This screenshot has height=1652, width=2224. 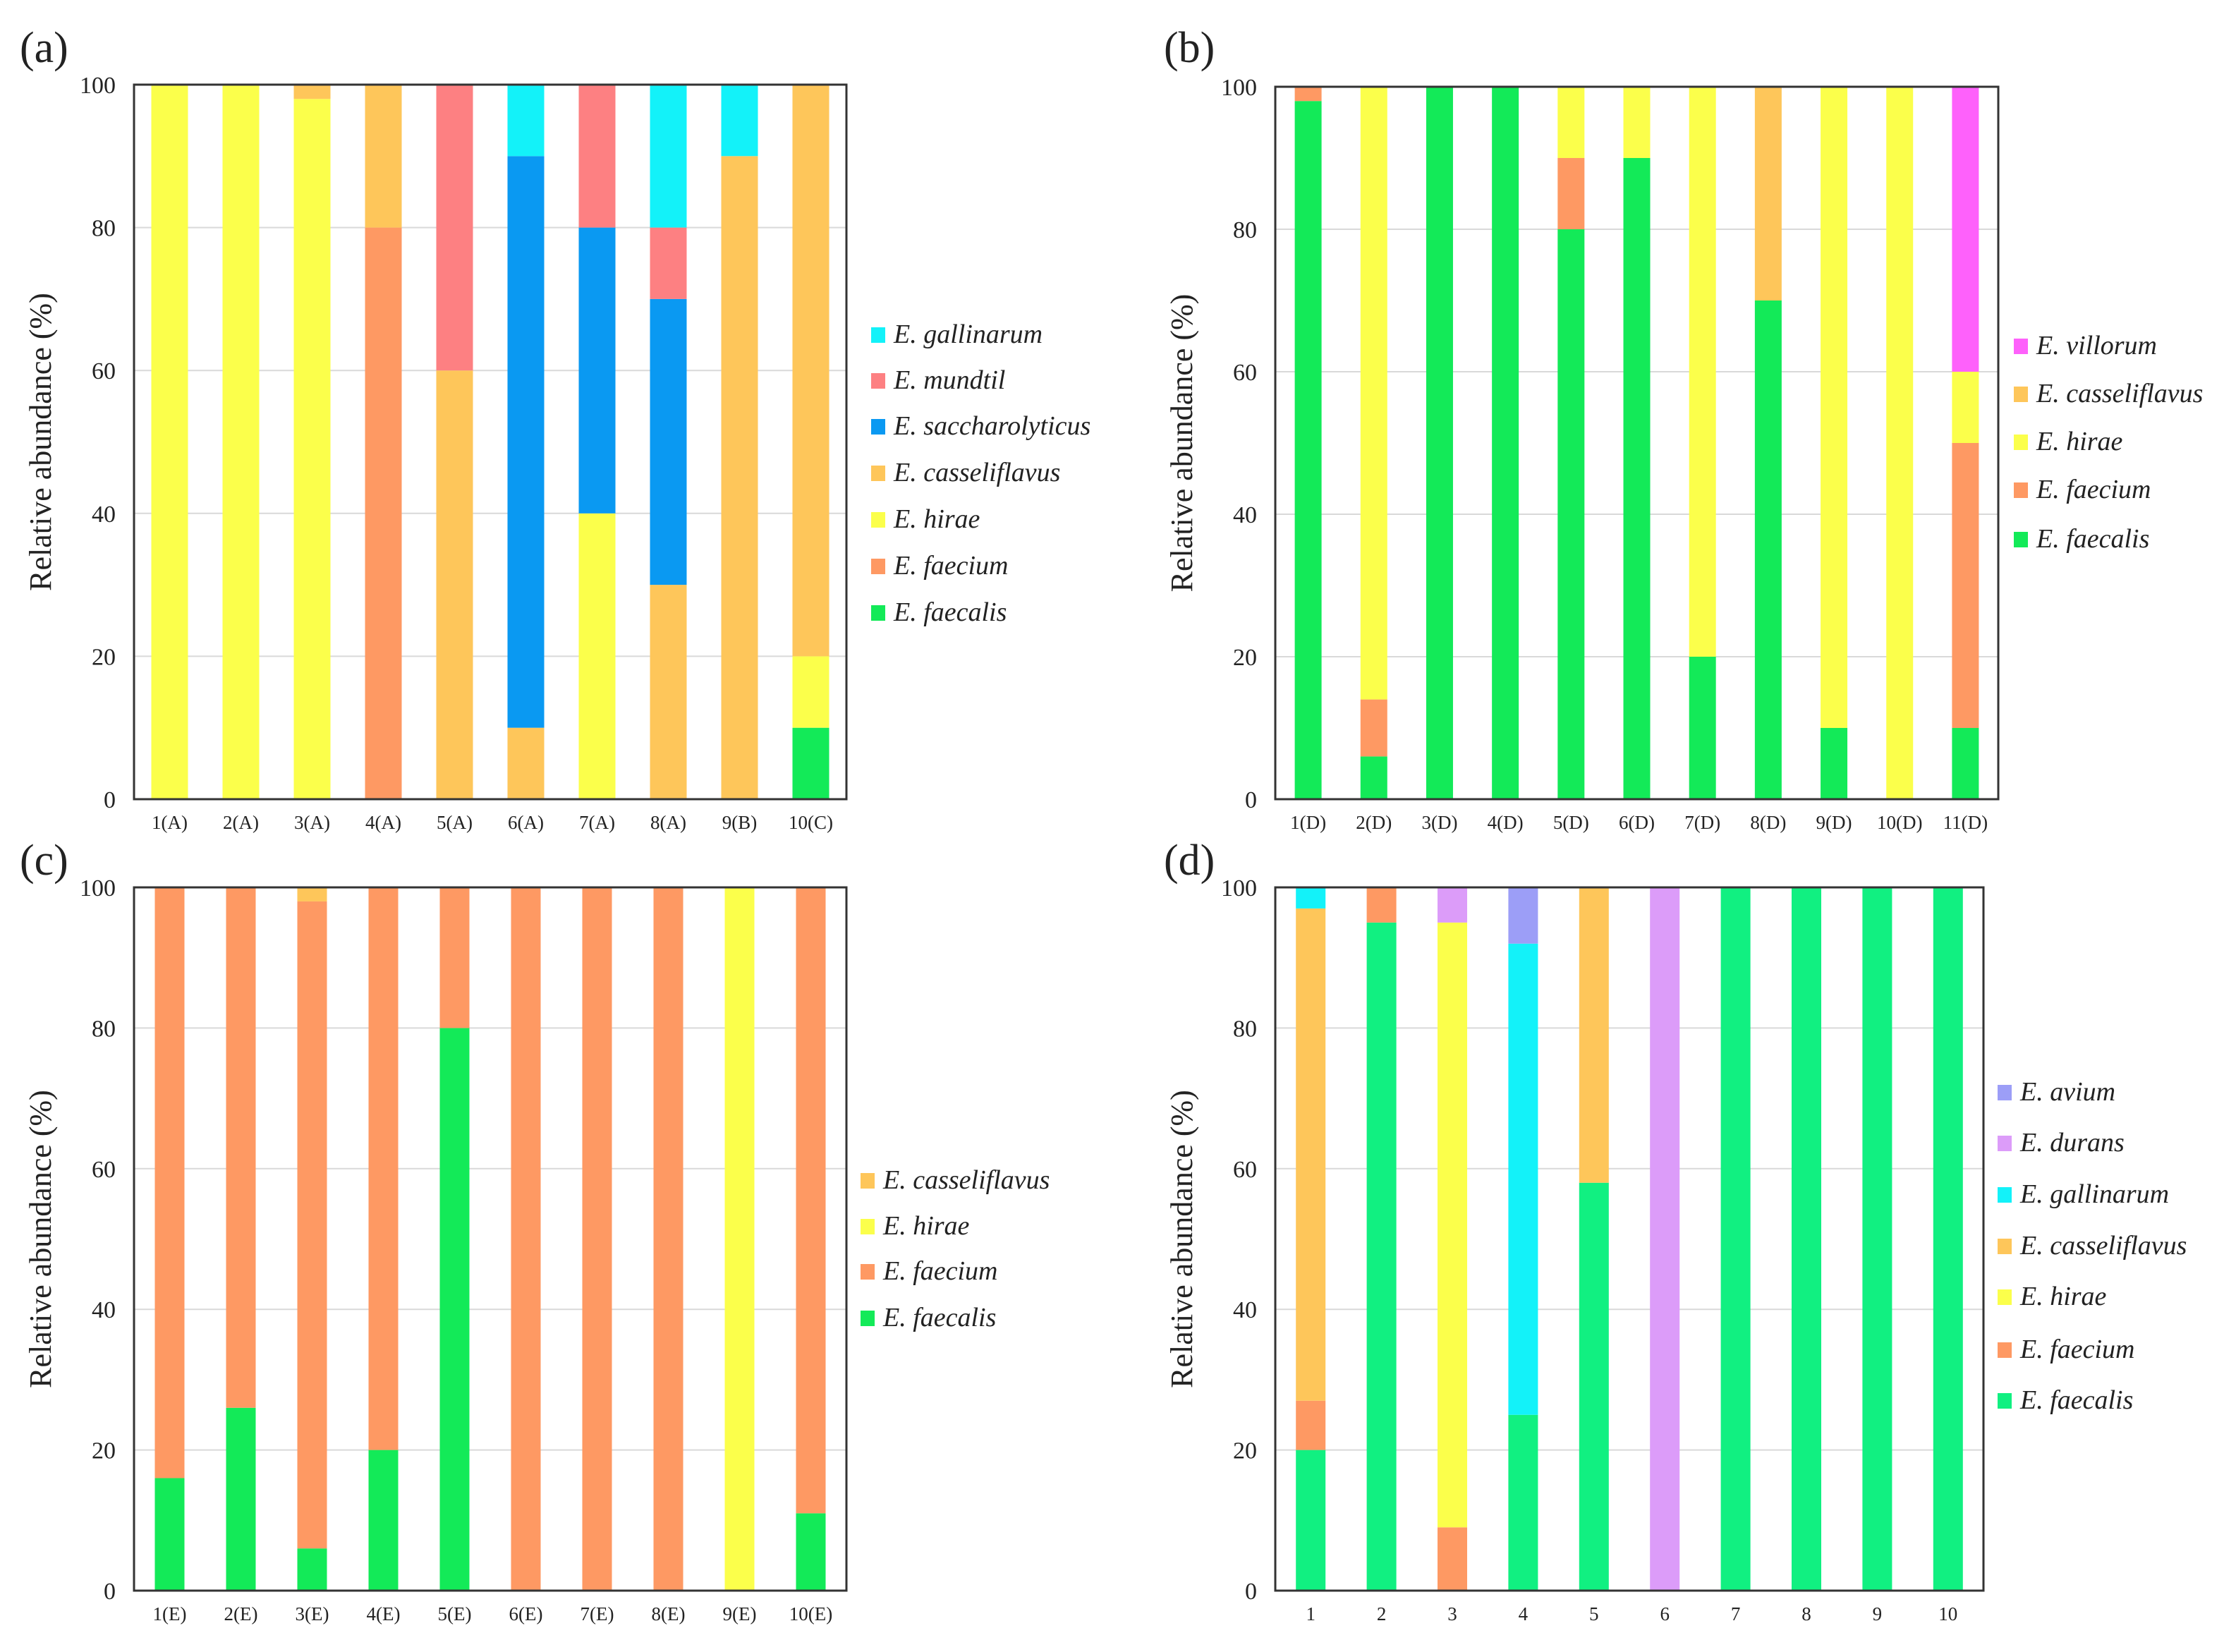 I want to click on legend-swatch-e-saccharolyticus, so click(x=878, y=427).